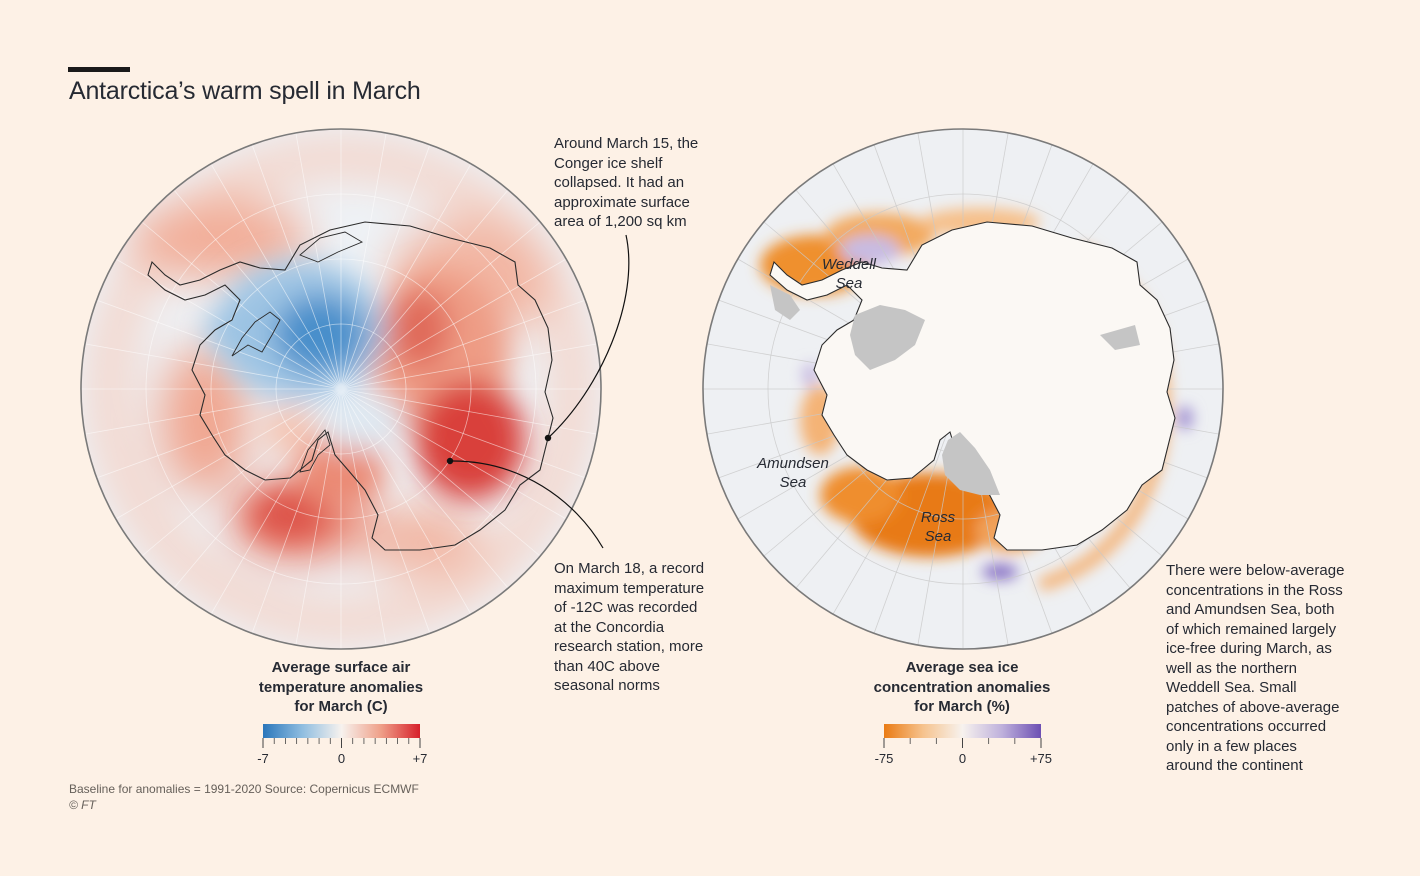 Image resolution: width=1420 pixels, height=876 pixels. What do you see at coordinates (938, 527) in the screenshot?
I see `ross-sea-label: Ross Sea` at bounding box center [938, 527].